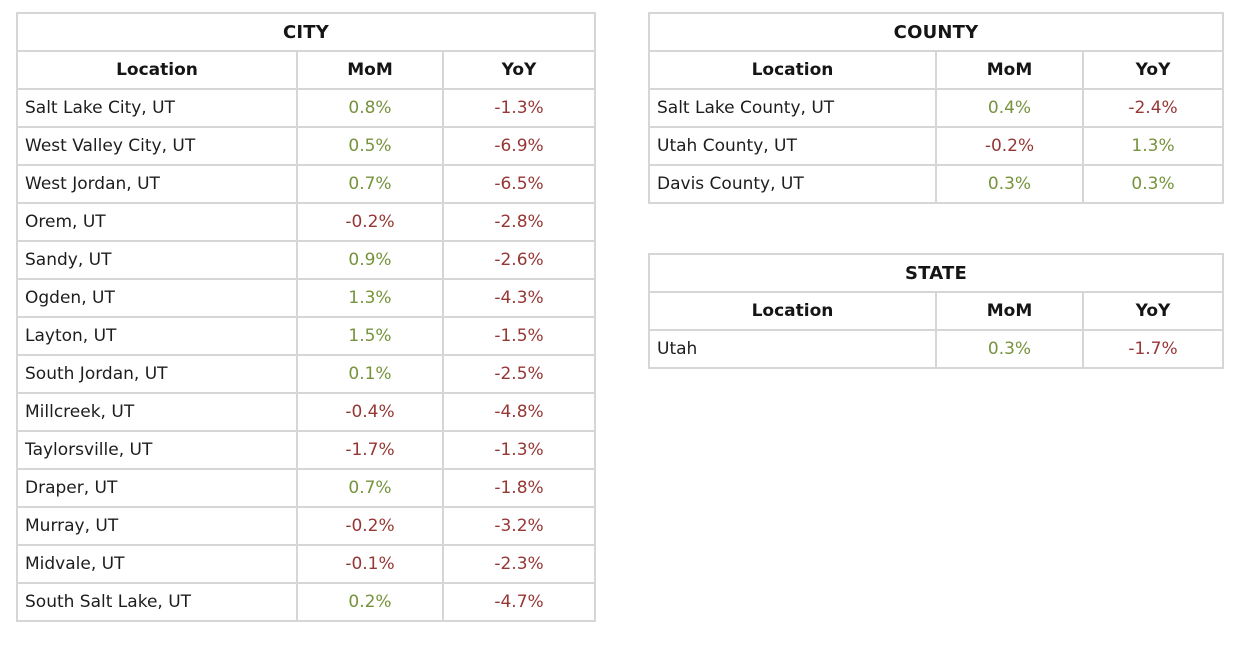 The image size is (1236, 668). Describe the element at coordinates (519, 222) in the screenshot. I see `yoy-cell: -2.8%` at that location.